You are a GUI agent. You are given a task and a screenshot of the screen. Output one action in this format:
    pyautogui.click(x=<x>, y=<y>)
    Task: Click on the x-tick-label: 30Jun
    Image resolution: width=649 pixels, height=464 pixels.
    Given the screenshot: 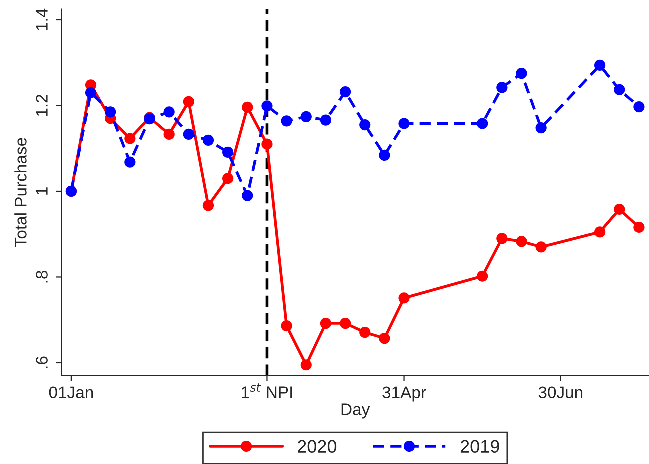 What is the action you would take?
    pyautogui.click(x=560, y=392)
    